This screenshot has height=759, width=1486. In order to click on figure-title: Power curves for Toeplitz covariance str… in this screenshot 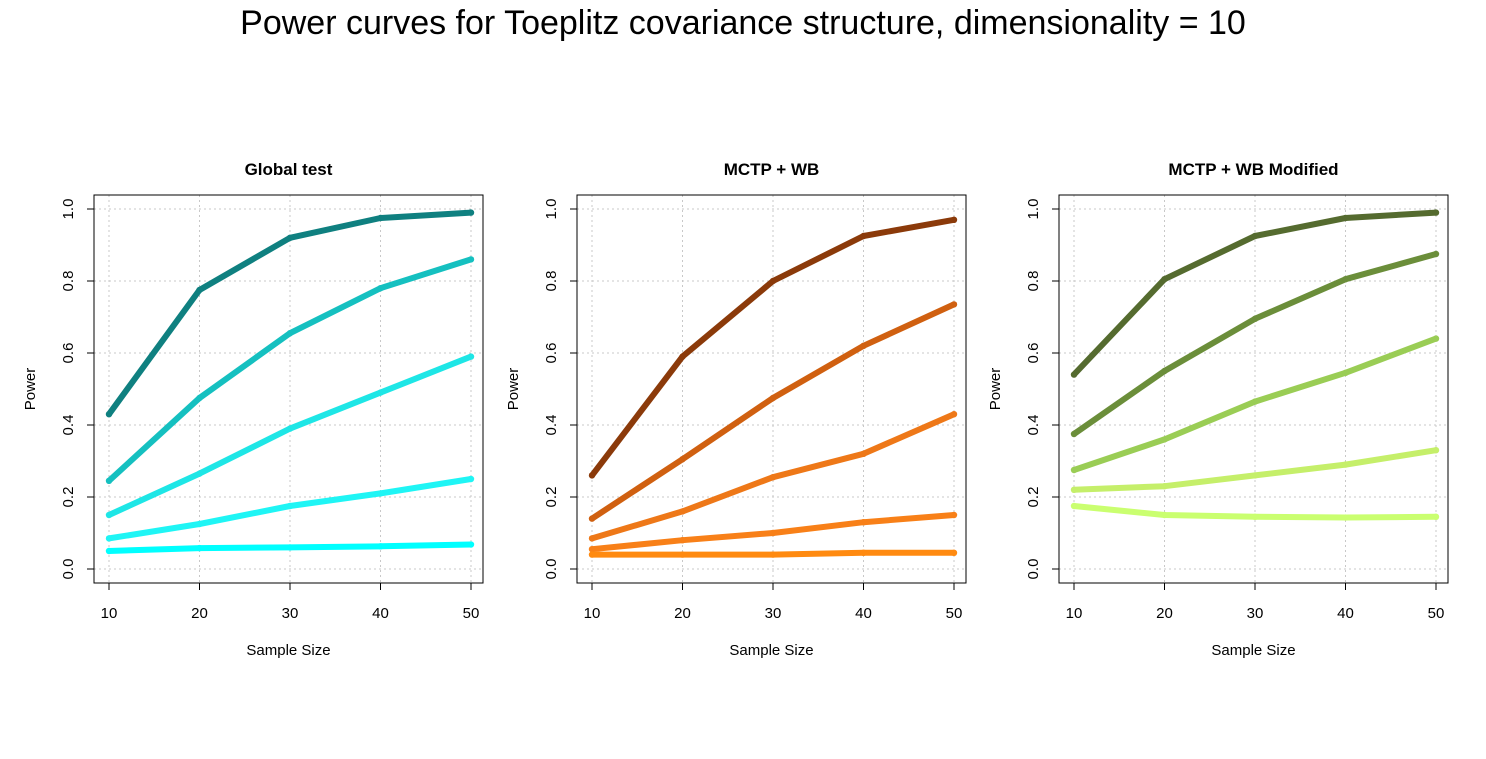, I will do `click(743, 23)`.